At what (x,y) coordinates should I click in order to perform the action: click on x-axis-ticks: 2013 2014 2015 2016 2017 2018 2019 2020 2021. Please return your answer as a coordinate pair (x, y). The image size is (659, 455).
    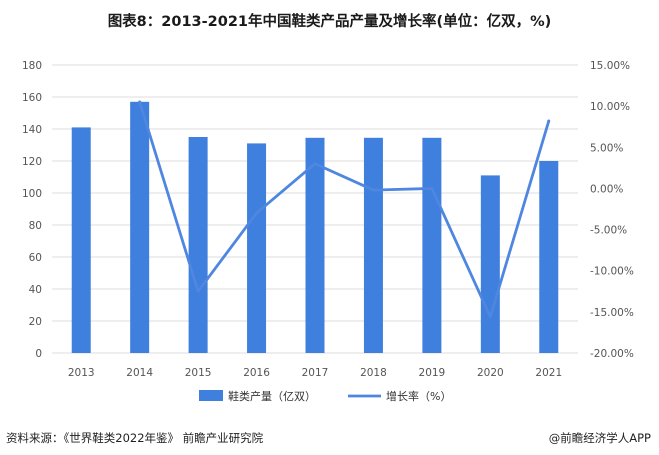
    Looking at the image, I should click on (315, 373).